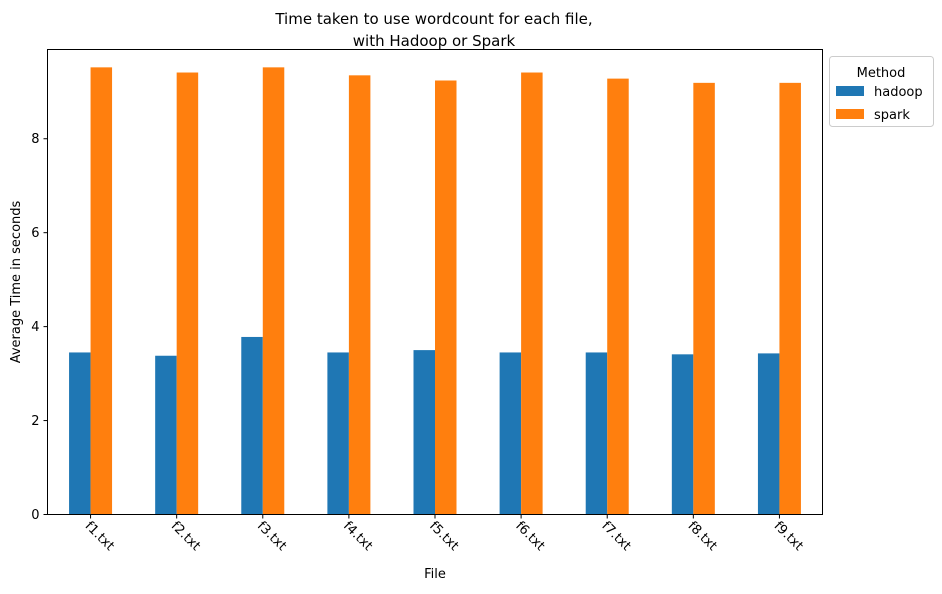 This screenshot has height=594, width=942. Describe the element at coordinates (252, 425) in the screenshot. I see `bar-hadoop-f3-txt` at that location.